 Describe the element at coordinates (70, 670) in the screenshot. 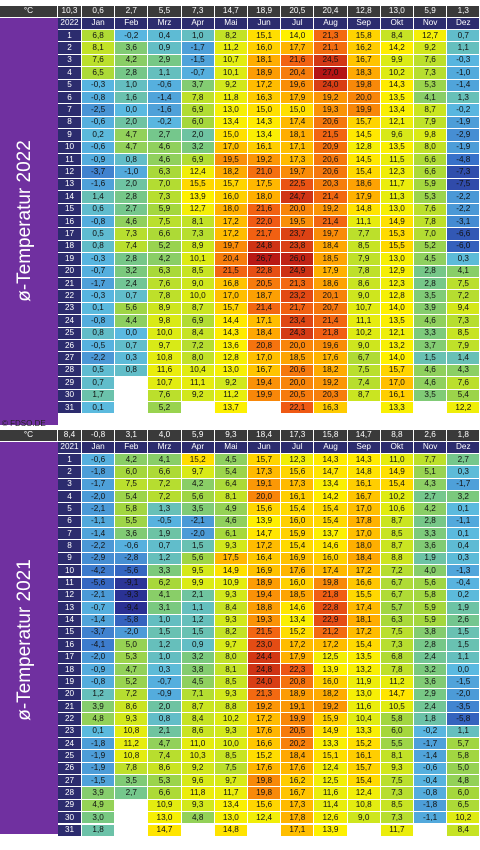

I see `day-label: 18` at that location.